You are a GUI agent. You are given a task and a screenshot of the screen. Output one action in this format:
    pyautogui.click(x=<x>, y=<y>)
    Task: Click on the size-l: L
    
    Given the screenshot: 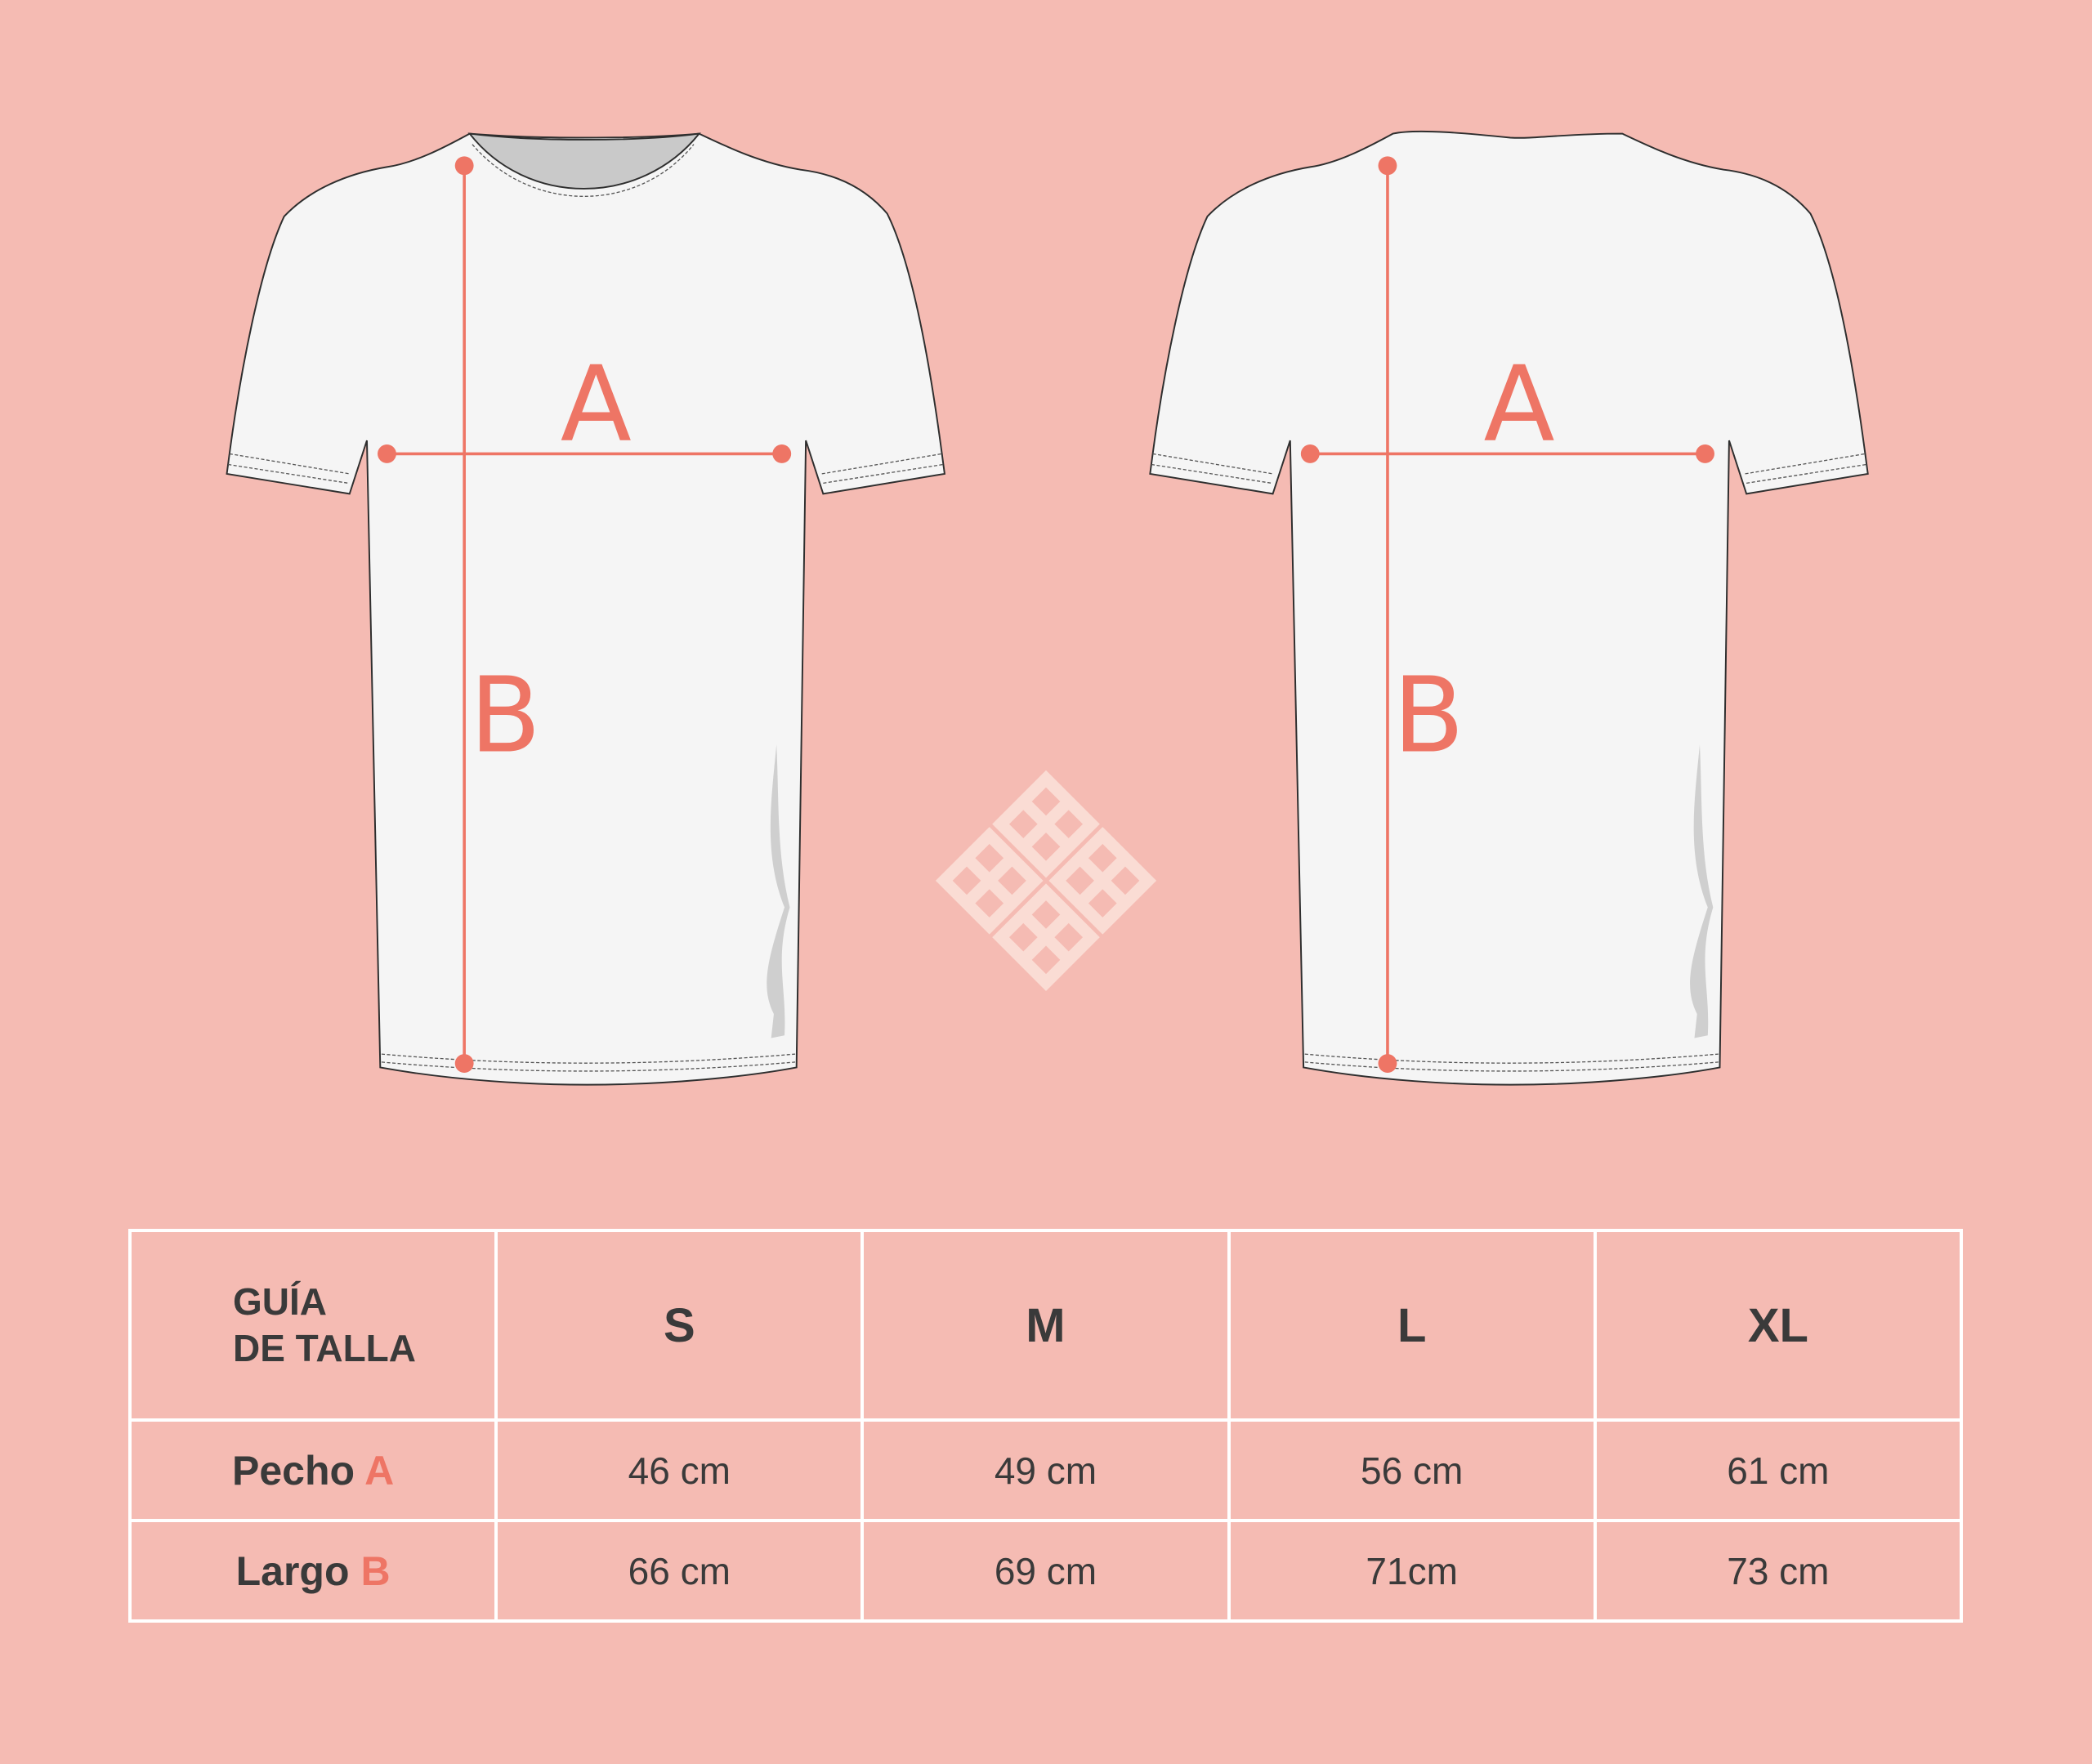 What is the action you would take?
    pyautogui.click(x=1412, y=1325)
    